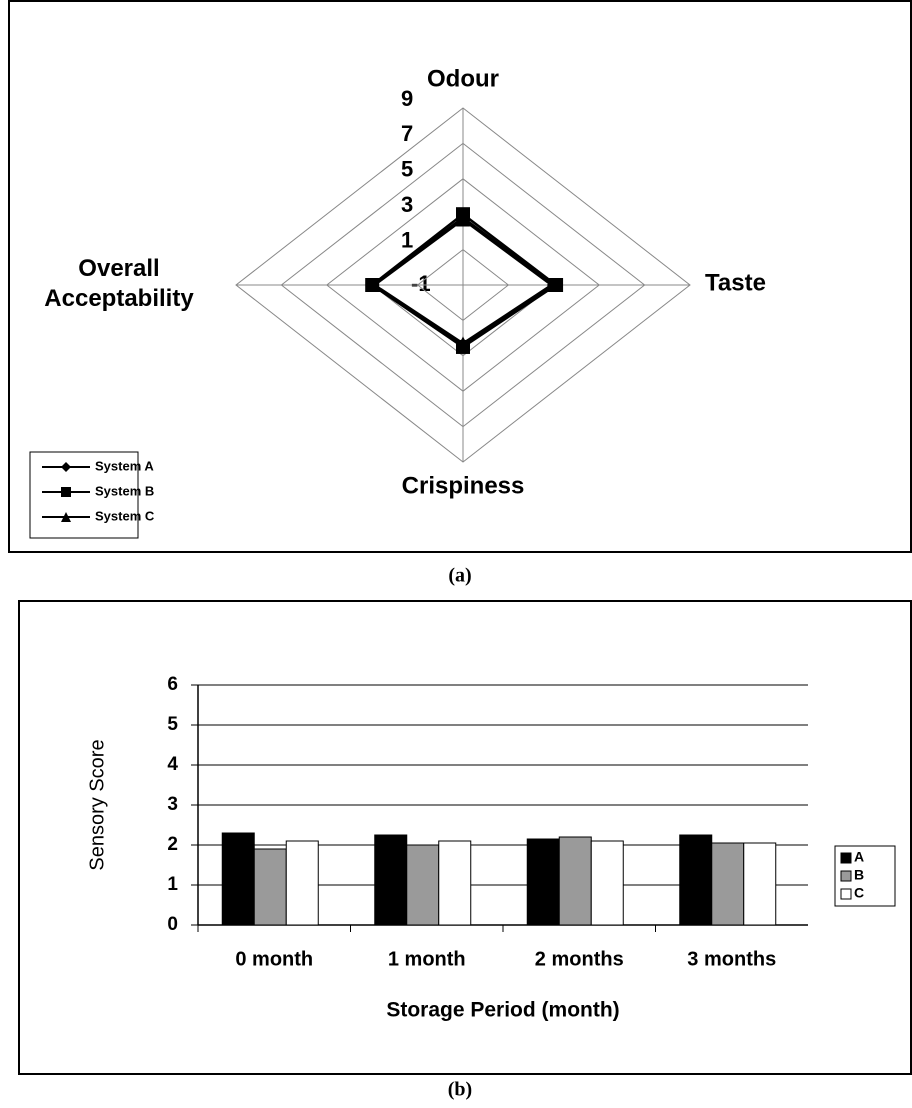 The height and width of the screenshot is (1108, 912). I want to click on x-tick-label: 0 month, so click(274, 959).